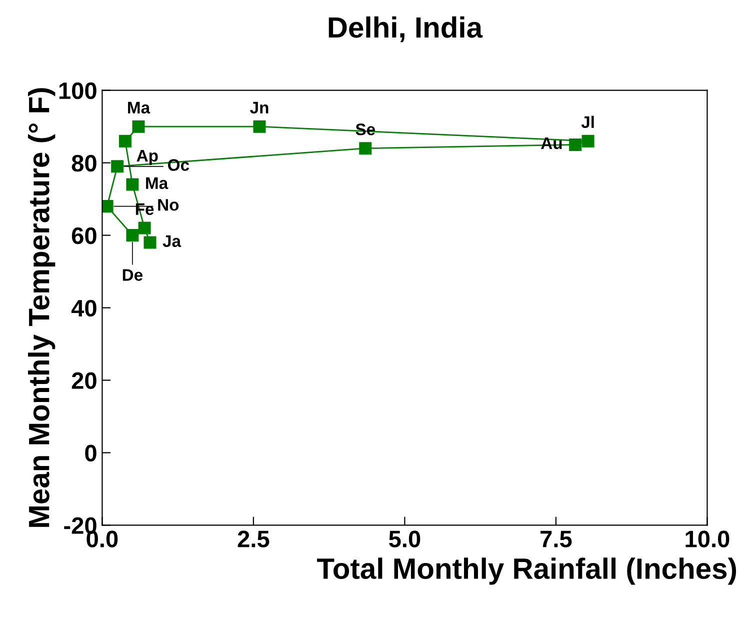 The height and width of the screenshot is (623, 746). I want to click on y-tick-label: 80, so click(84, 163).